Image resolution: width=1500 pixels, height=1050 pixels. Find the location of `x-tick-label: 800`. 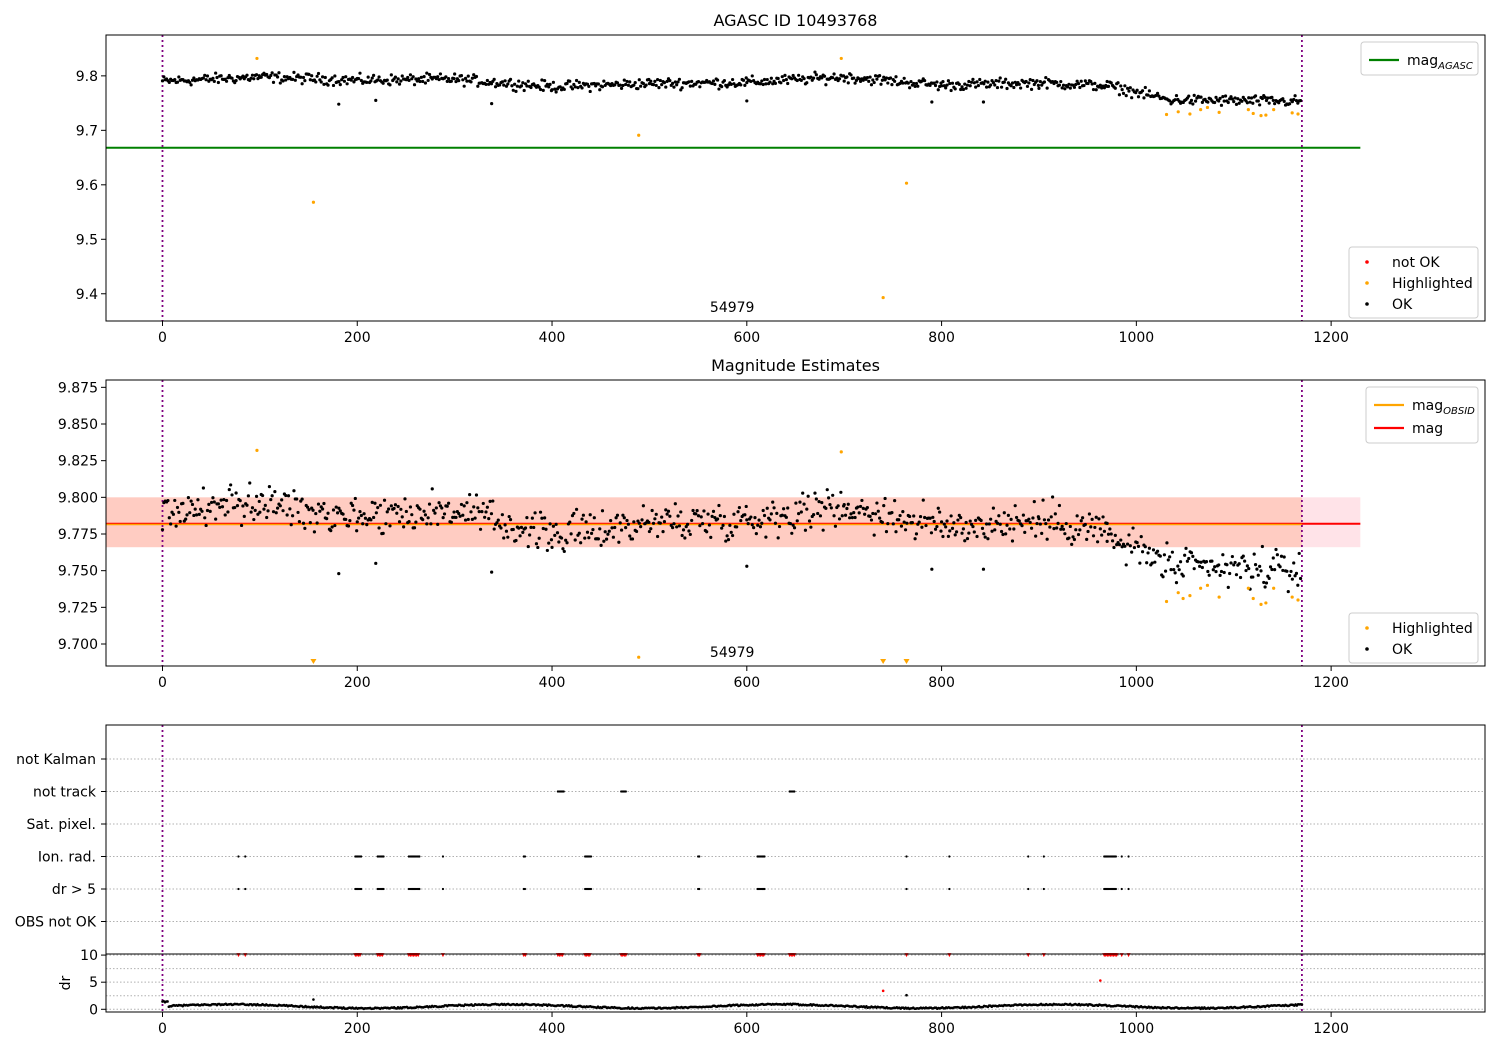

x-tick-label: 800 is located at coordinates (941, 683).